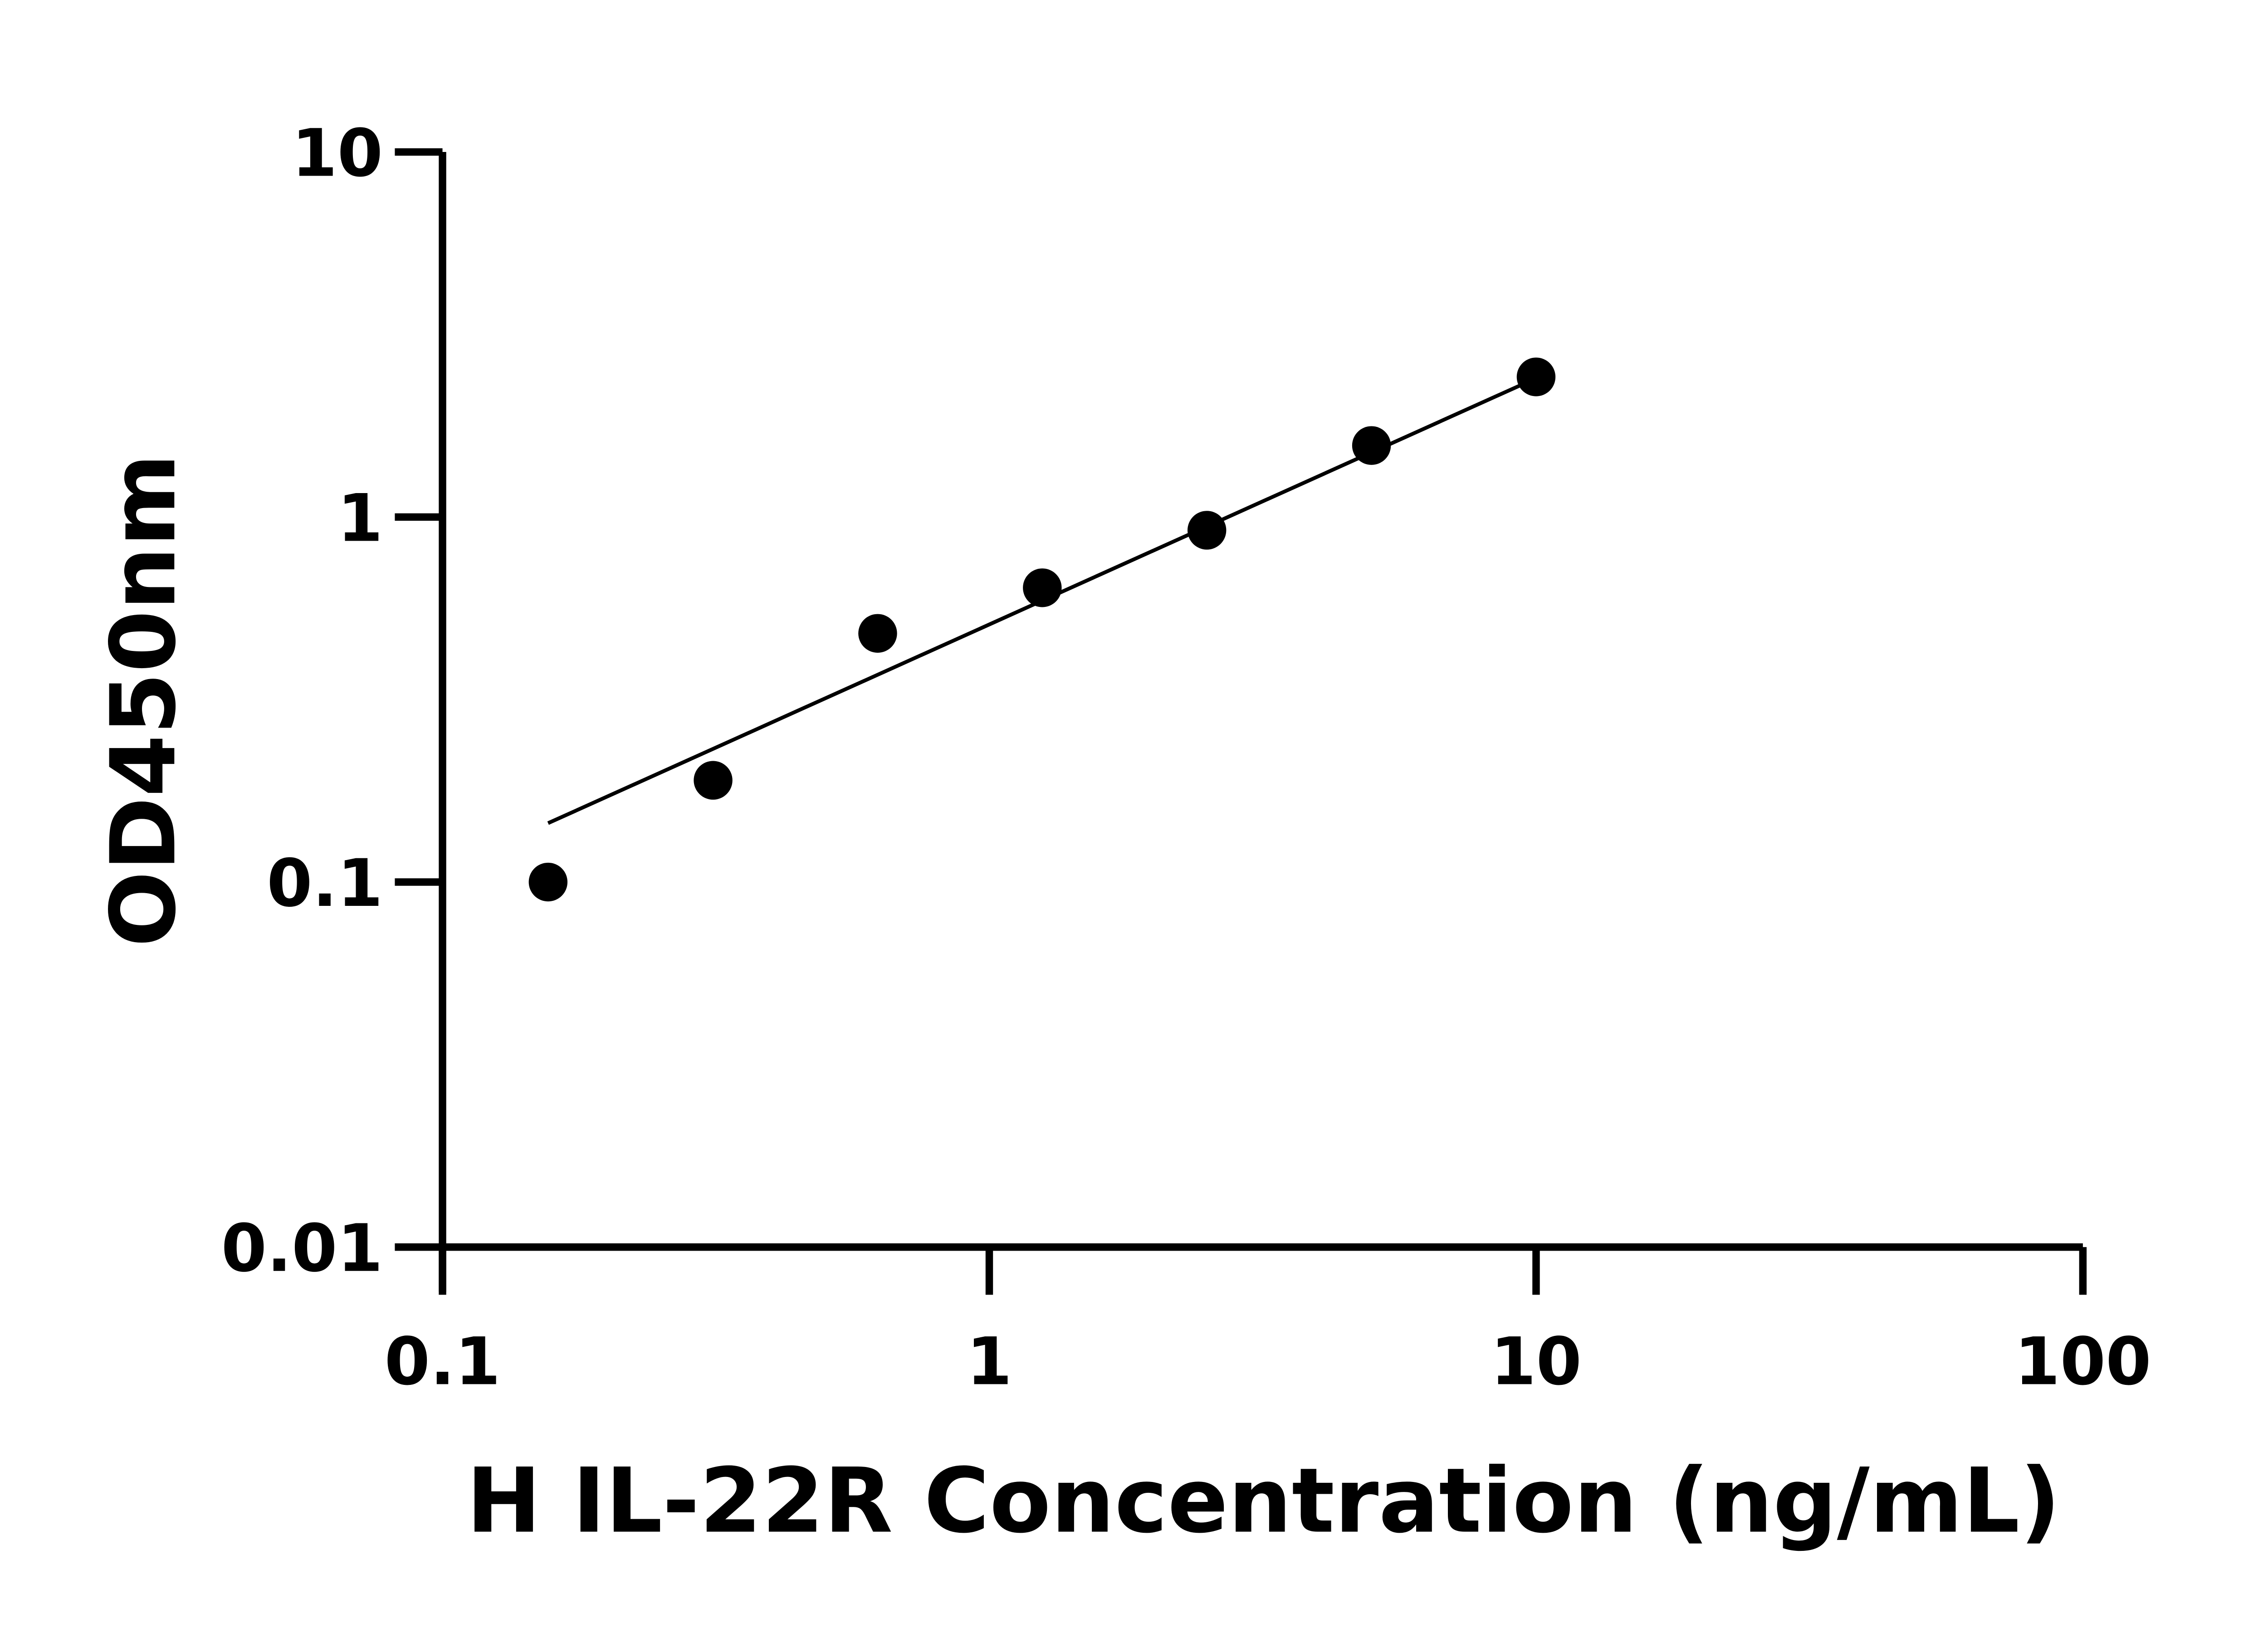 The height and width of the screenshot is (1633, 2268). I want to click on y-tick-label: 1, so click(360, 518).